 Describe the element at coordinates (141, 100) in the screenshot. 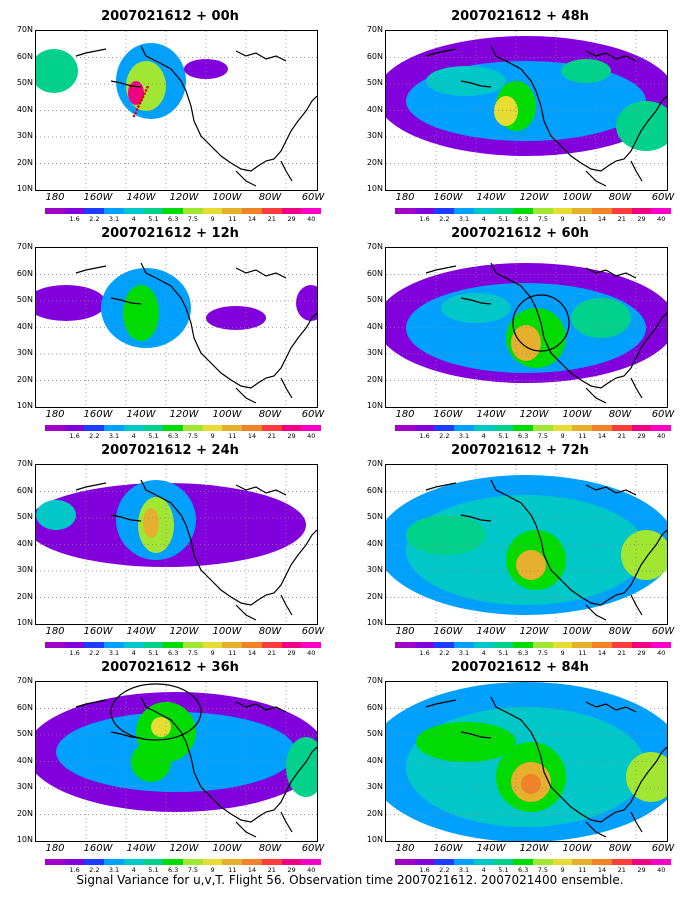

I see `flight-track-point` at that location.